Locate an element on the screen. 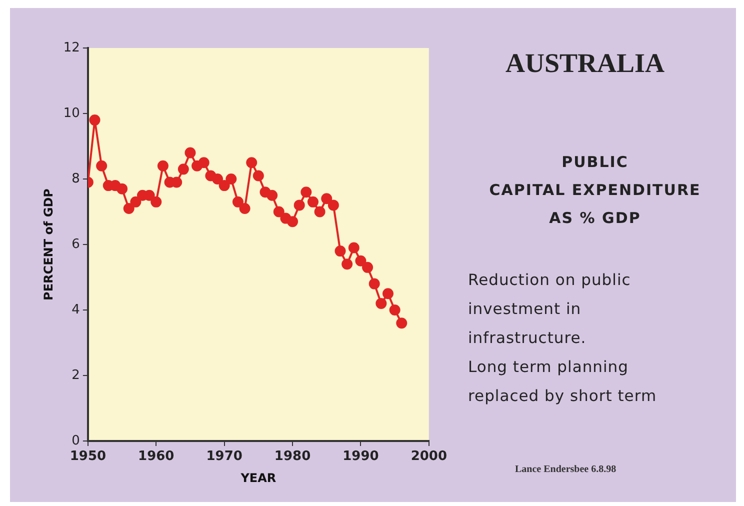 This screenshot has height=506, width=744. y-tick-label: 2 is located at coordinates (76, 375).